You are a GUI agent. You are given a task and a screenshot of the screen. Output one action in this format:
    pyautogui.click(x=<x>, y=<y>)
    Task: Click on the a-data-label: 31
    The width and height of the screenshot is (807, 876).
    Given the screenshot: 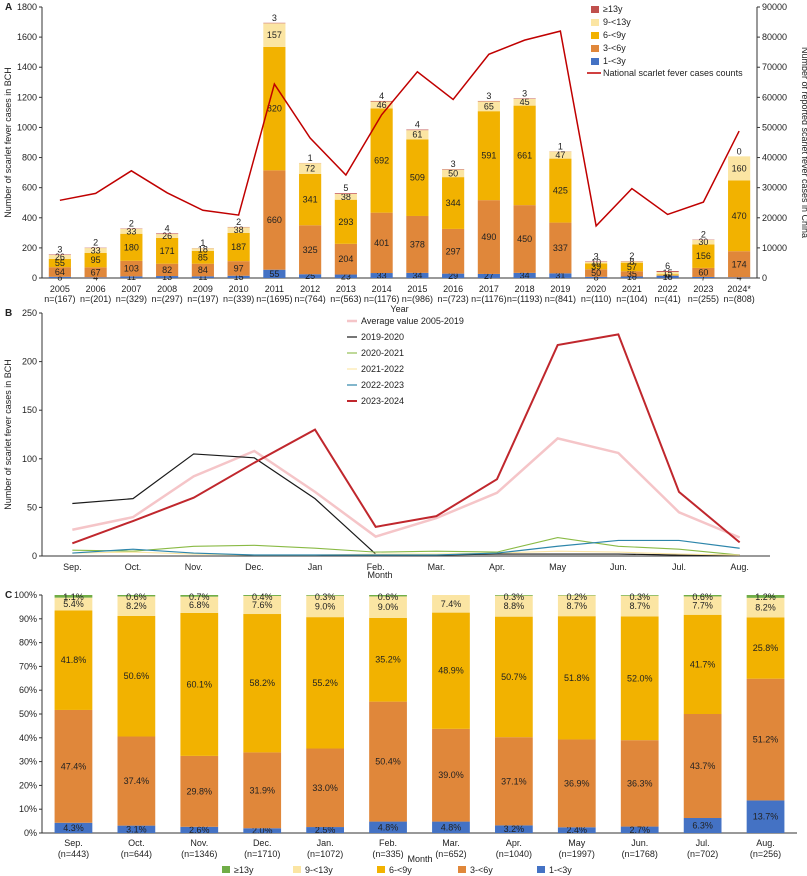 What is the action you would take?
    pyautogui.click(x=560, y=276)
    